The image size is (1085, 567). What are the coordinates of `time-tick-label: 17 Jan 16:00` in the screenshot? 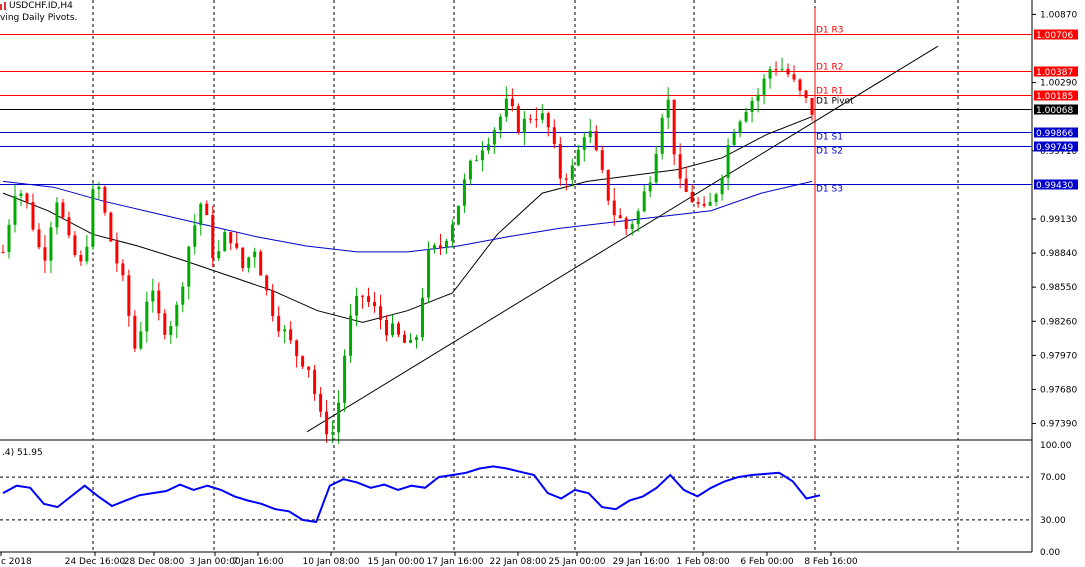 It's located at (455, 562).